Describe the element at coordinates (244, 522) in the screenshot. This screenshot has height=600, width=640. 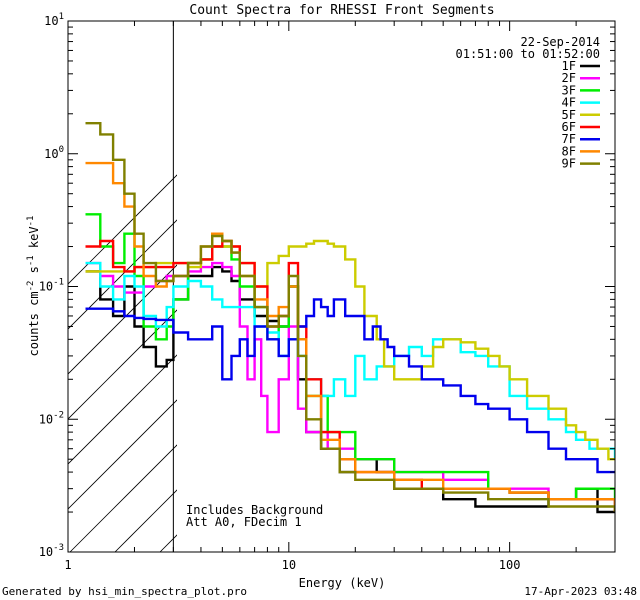
I see `annotation-attenuator: Att A0, FDecim 1` at that location.